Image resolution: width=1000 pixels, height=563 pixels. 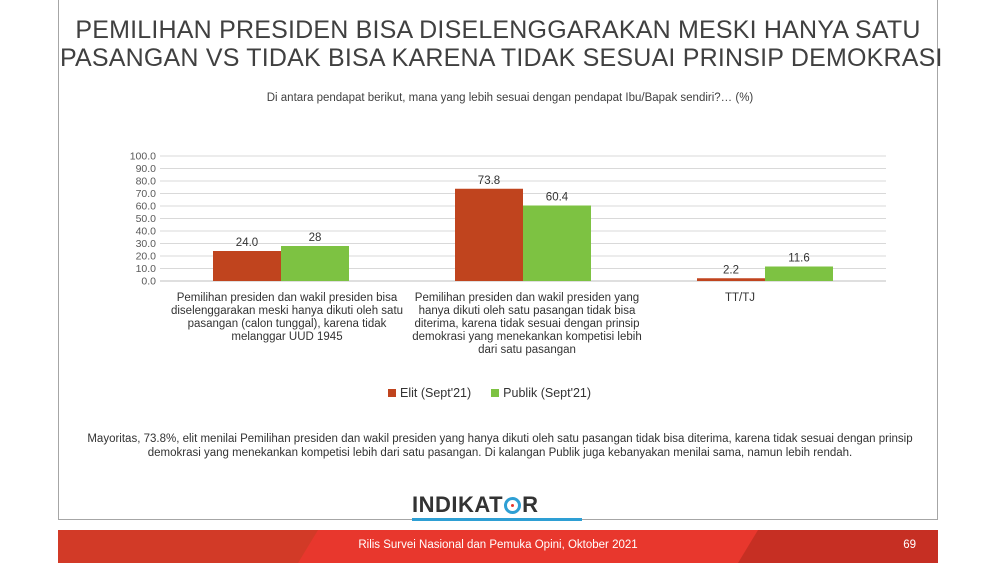 What do you see at coordinates (392, 393) in the screenshot?
I see `legend-swatch-elit` at bounding box center [392, 393].